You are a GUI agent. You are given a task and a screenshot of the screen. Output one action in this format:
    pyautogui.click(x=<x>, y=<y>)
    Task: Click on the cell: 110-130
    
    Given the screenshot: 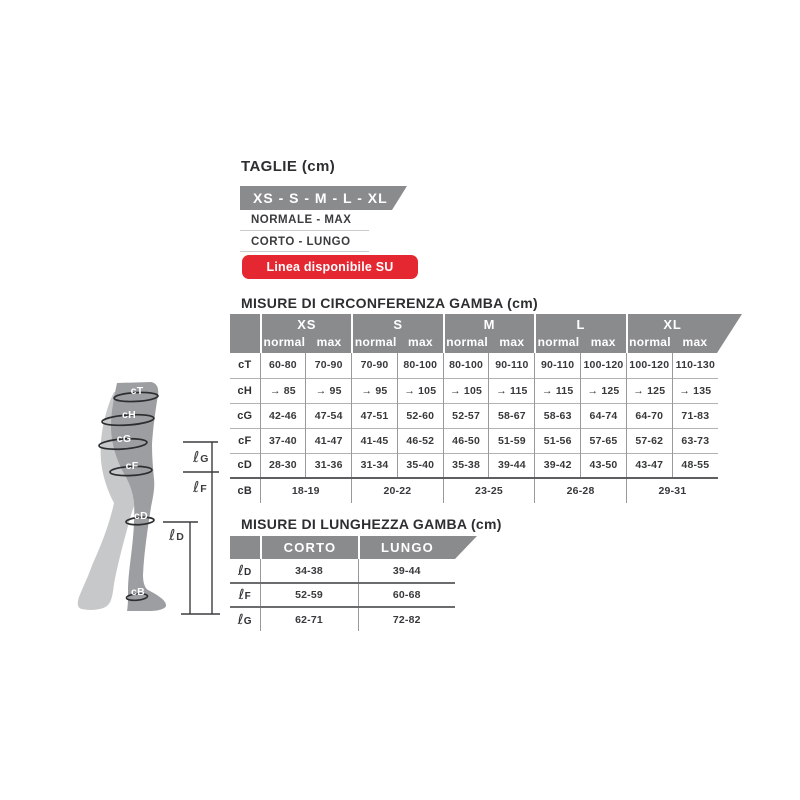 What is the action you would take?
    pyautogui.click(x=694, y=365)
    